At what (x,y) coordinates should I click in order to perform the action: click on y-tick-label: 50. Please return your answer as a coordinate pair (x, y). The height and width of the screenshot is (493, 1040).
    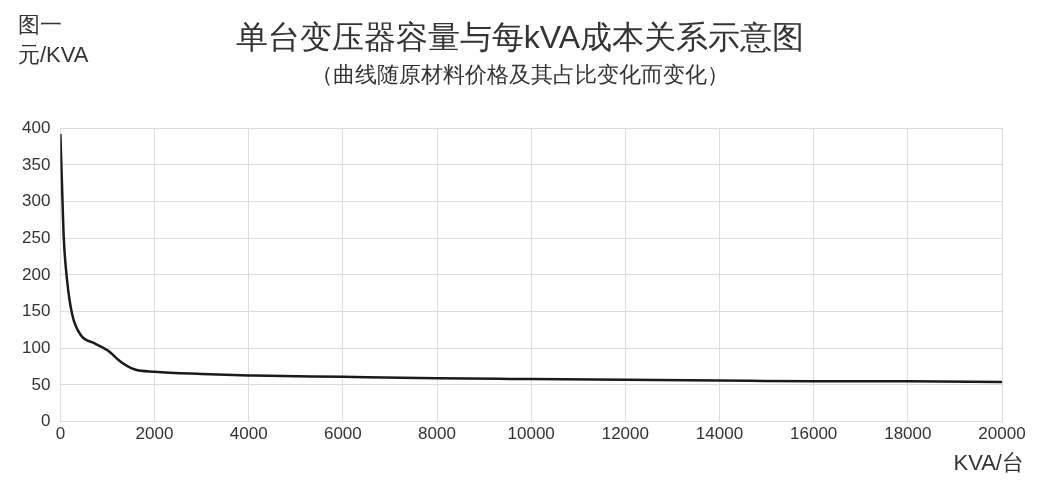
    Looking at the image, I should click on (41, 384).